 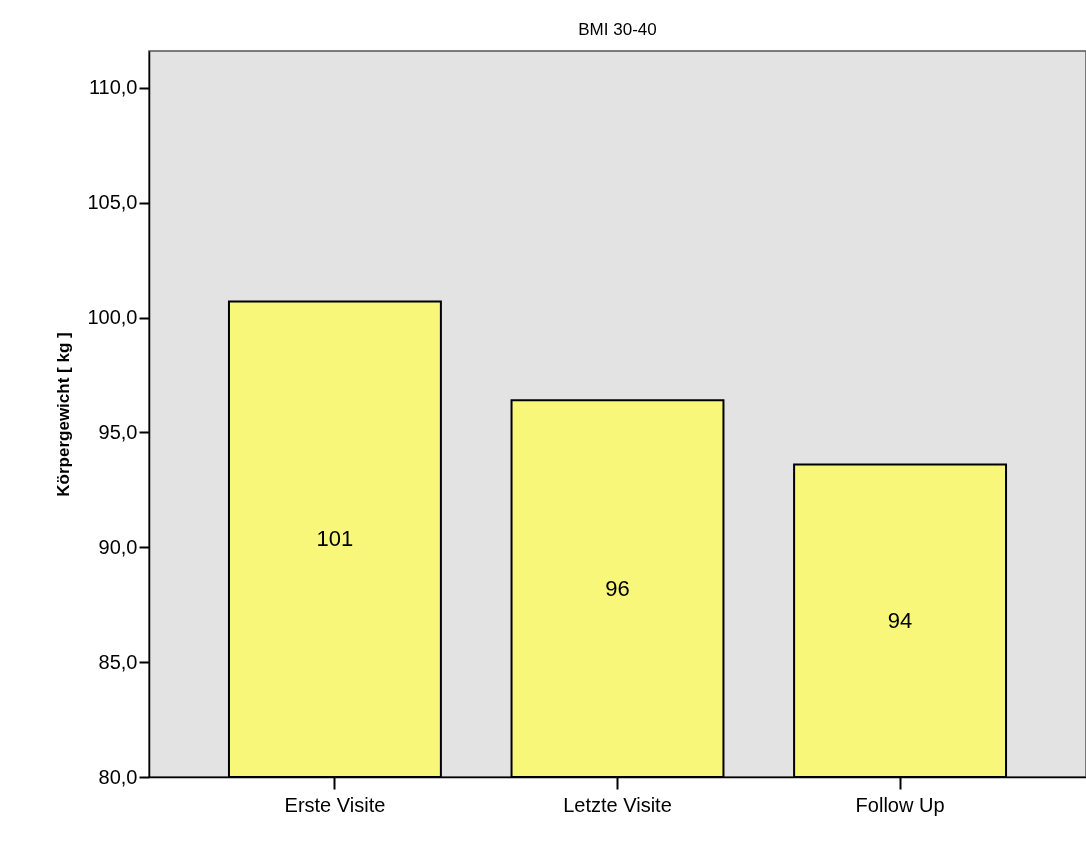 I want to click on y-tick-label: 100,0, so click(x=112, y=317).